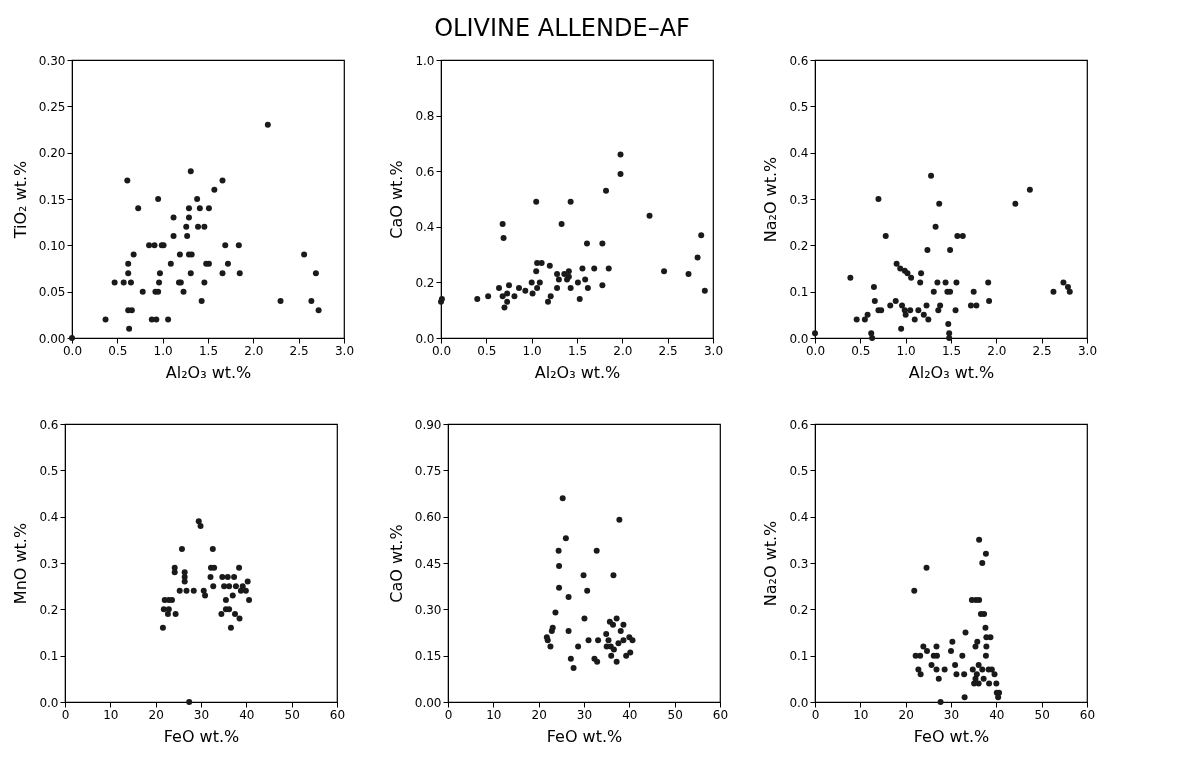 The height and width of the screenshot is (777, 1184). Describe the element at coordinates (428, 563) in the screenshot. I see `y-tick-label: 0.45` at that location.